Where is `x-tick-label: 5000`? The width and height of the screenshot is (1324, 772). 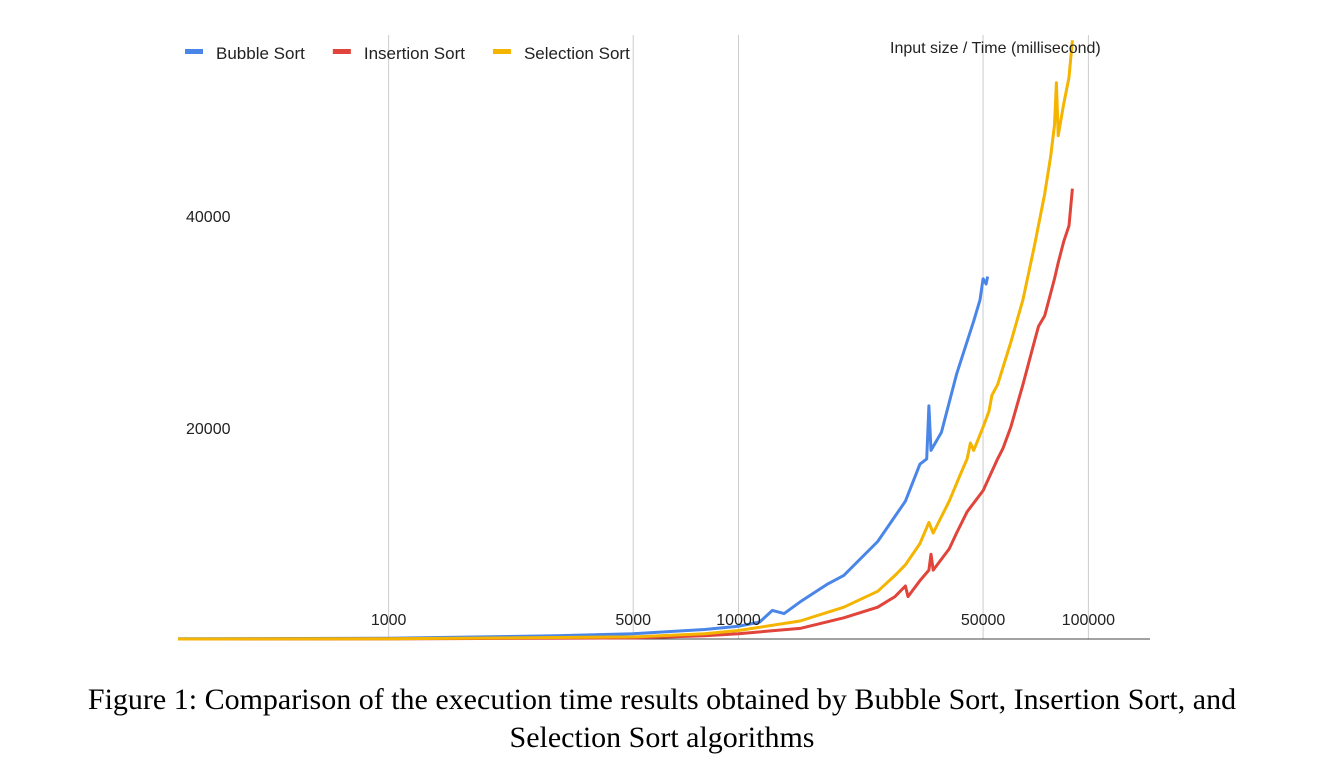
x-tick-label: 5000 is located at coordinates (633, 620).